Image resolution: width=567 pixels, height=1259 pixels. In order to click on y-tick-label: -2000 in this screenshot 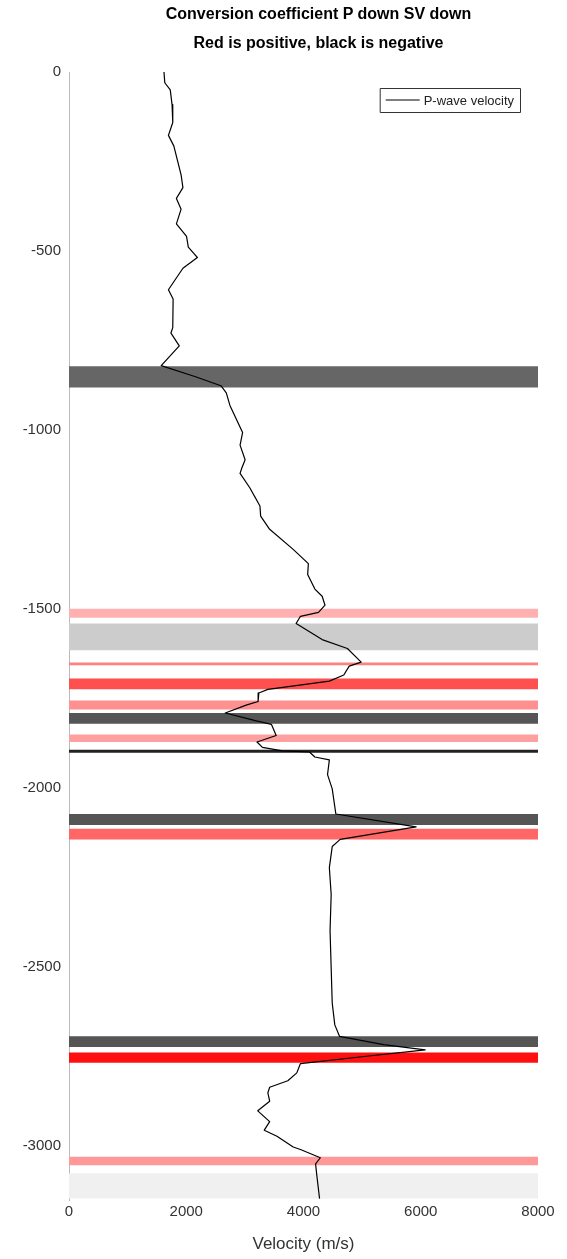, I will do `click(41, 787)`.